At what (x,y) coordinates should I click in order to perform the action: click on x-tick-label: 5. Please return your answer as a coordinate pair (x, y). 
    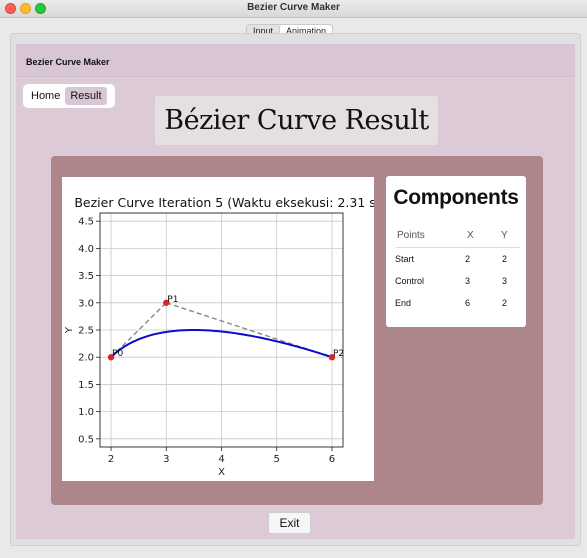
    Looking at the image, I should click on (277, 459).